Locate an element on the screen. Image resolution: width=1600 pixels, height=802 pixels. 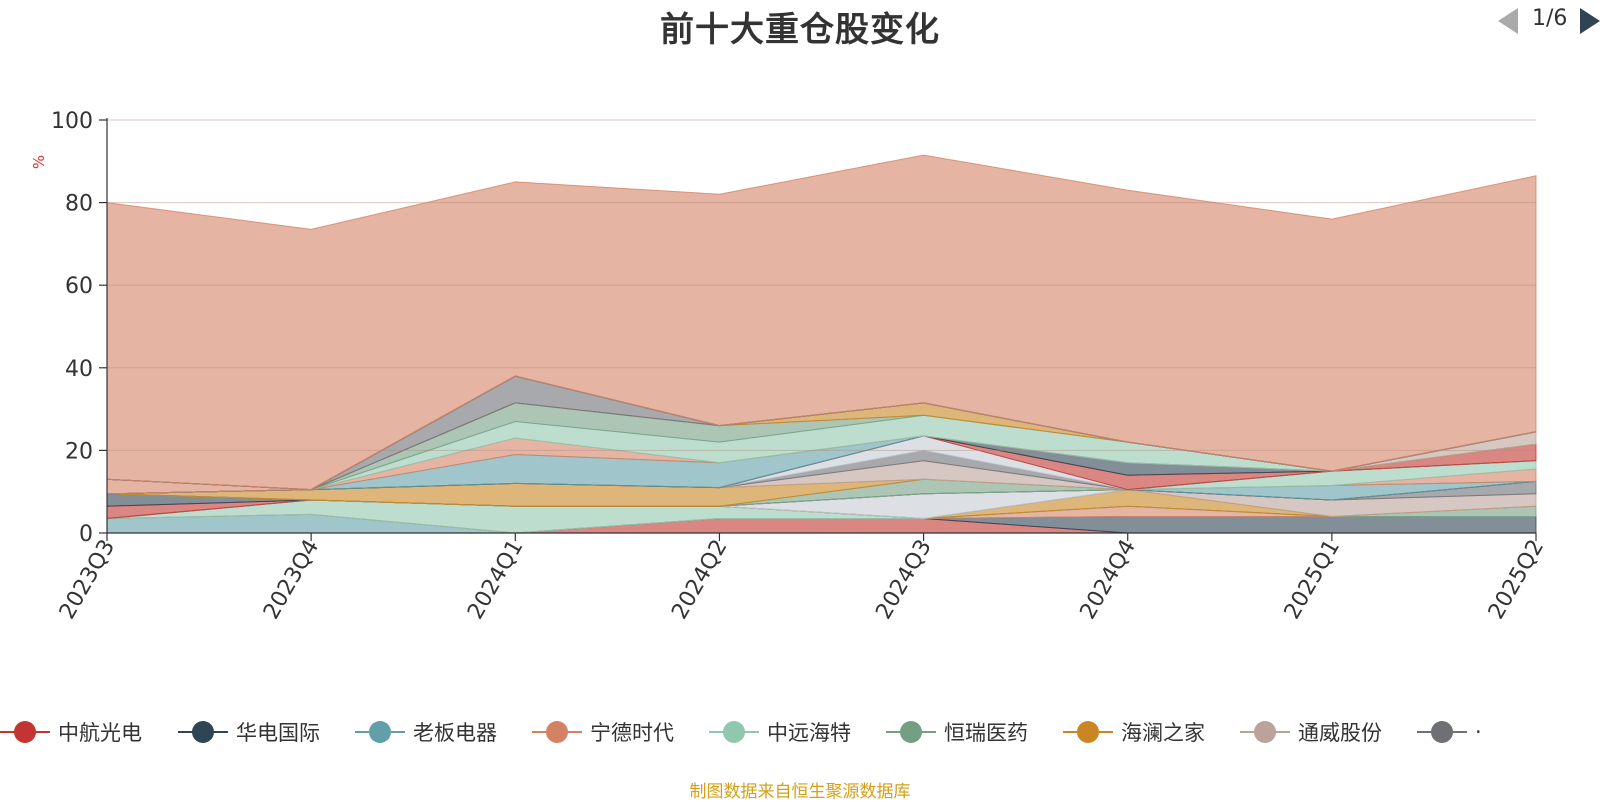
x-tick-label: 2025Q2 is located at coordinates (1516, 580).